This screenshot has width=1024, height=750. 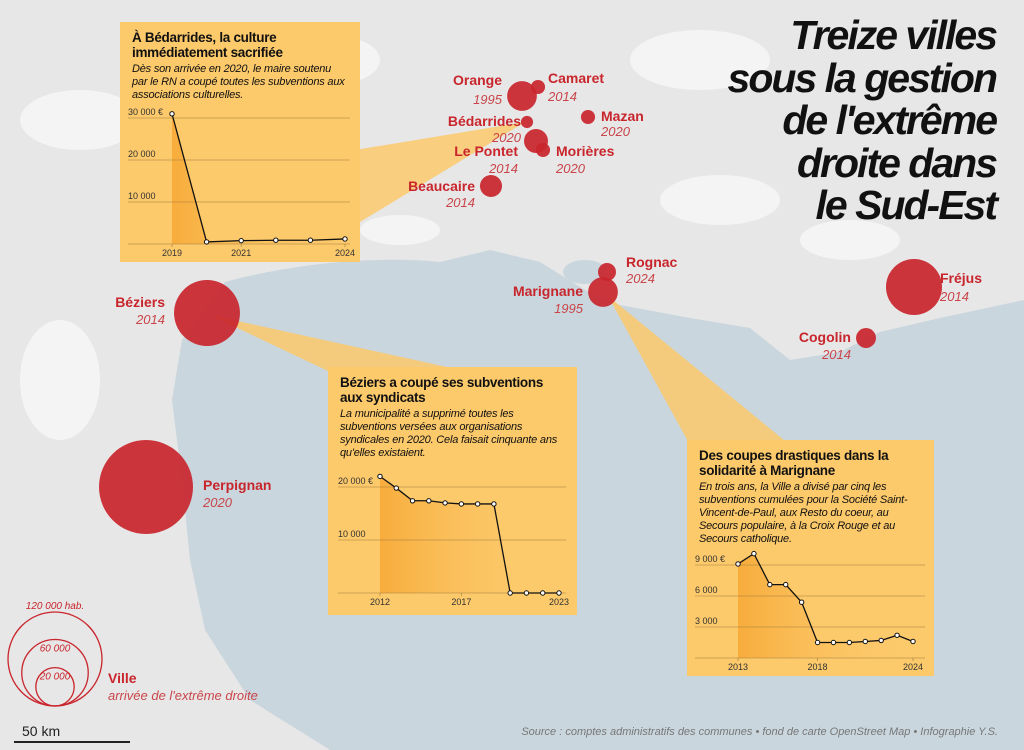 I want to click on x-tick-label: 2012, so click(x=380, y=602).